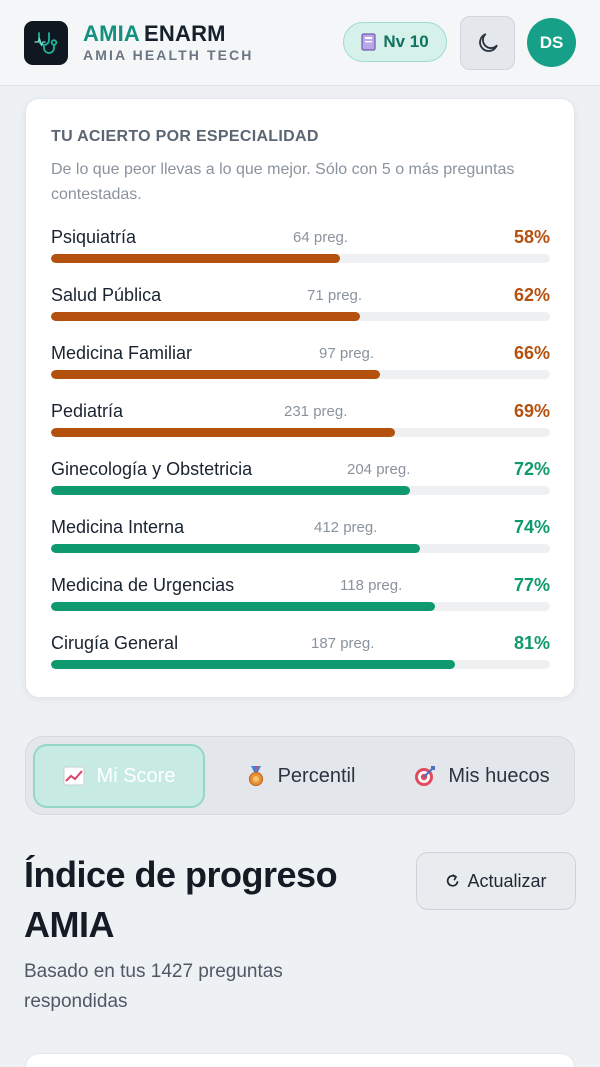 This screenshot has height=1067, width=600. I want to click on tab-label: Mi Score, so click(136, 775).